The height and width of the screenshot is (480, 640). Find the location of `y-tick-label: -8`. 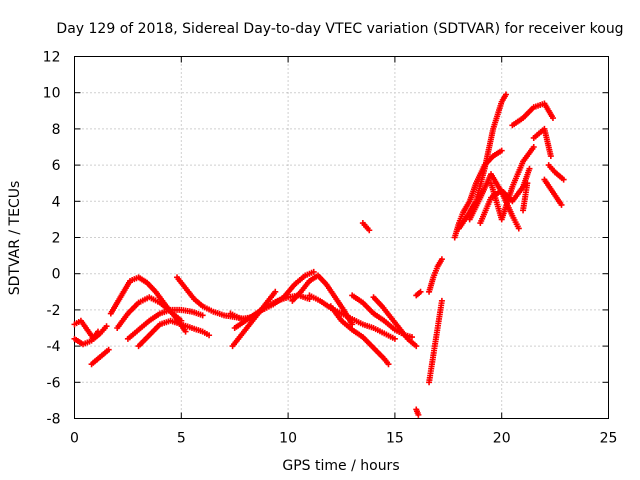

y-tick-label: -8 is located at coordinates (54, 420).